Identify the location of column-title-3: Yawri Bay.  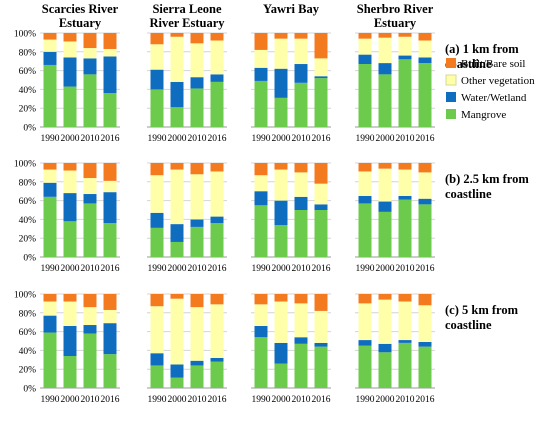
(291, 9).